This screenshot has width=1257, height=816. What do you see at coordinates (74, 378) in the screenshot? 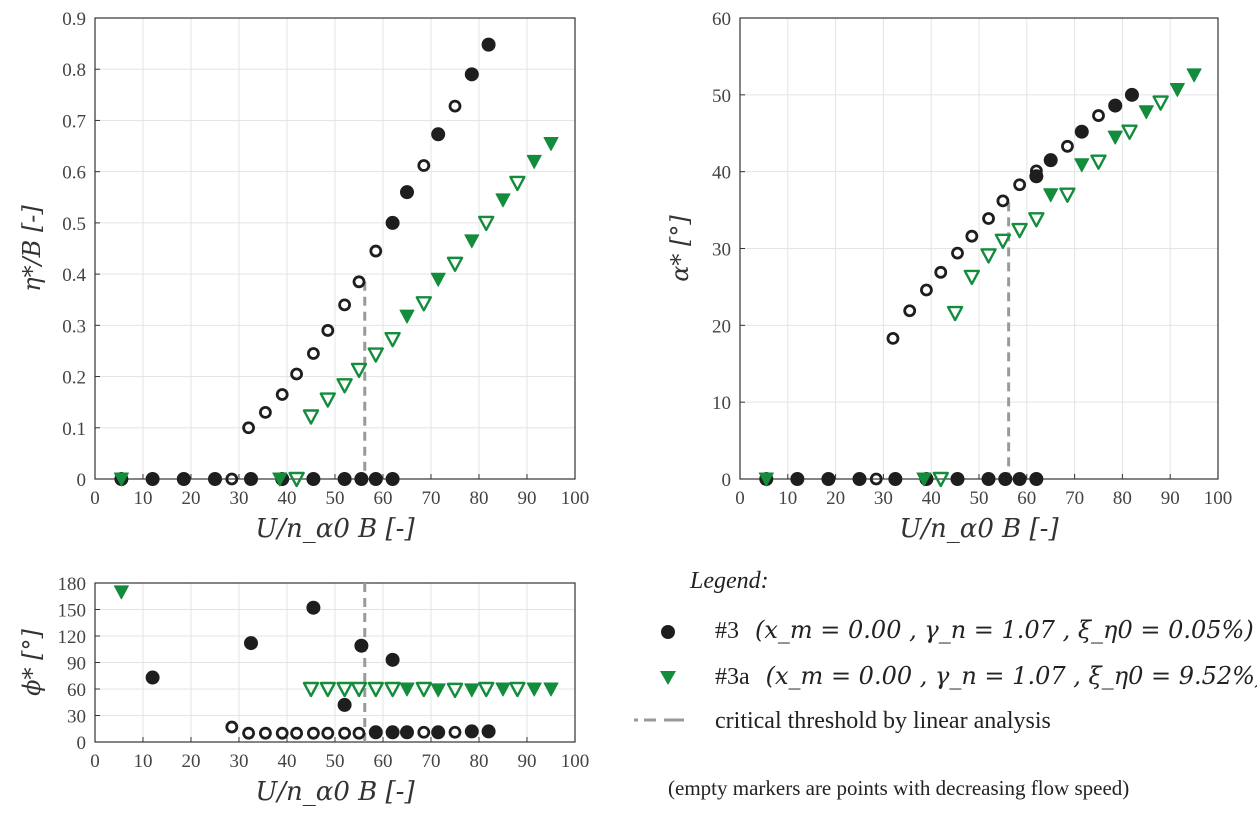
I see `eta-ytick-label: 0.2` at bounding box center [74, 378].